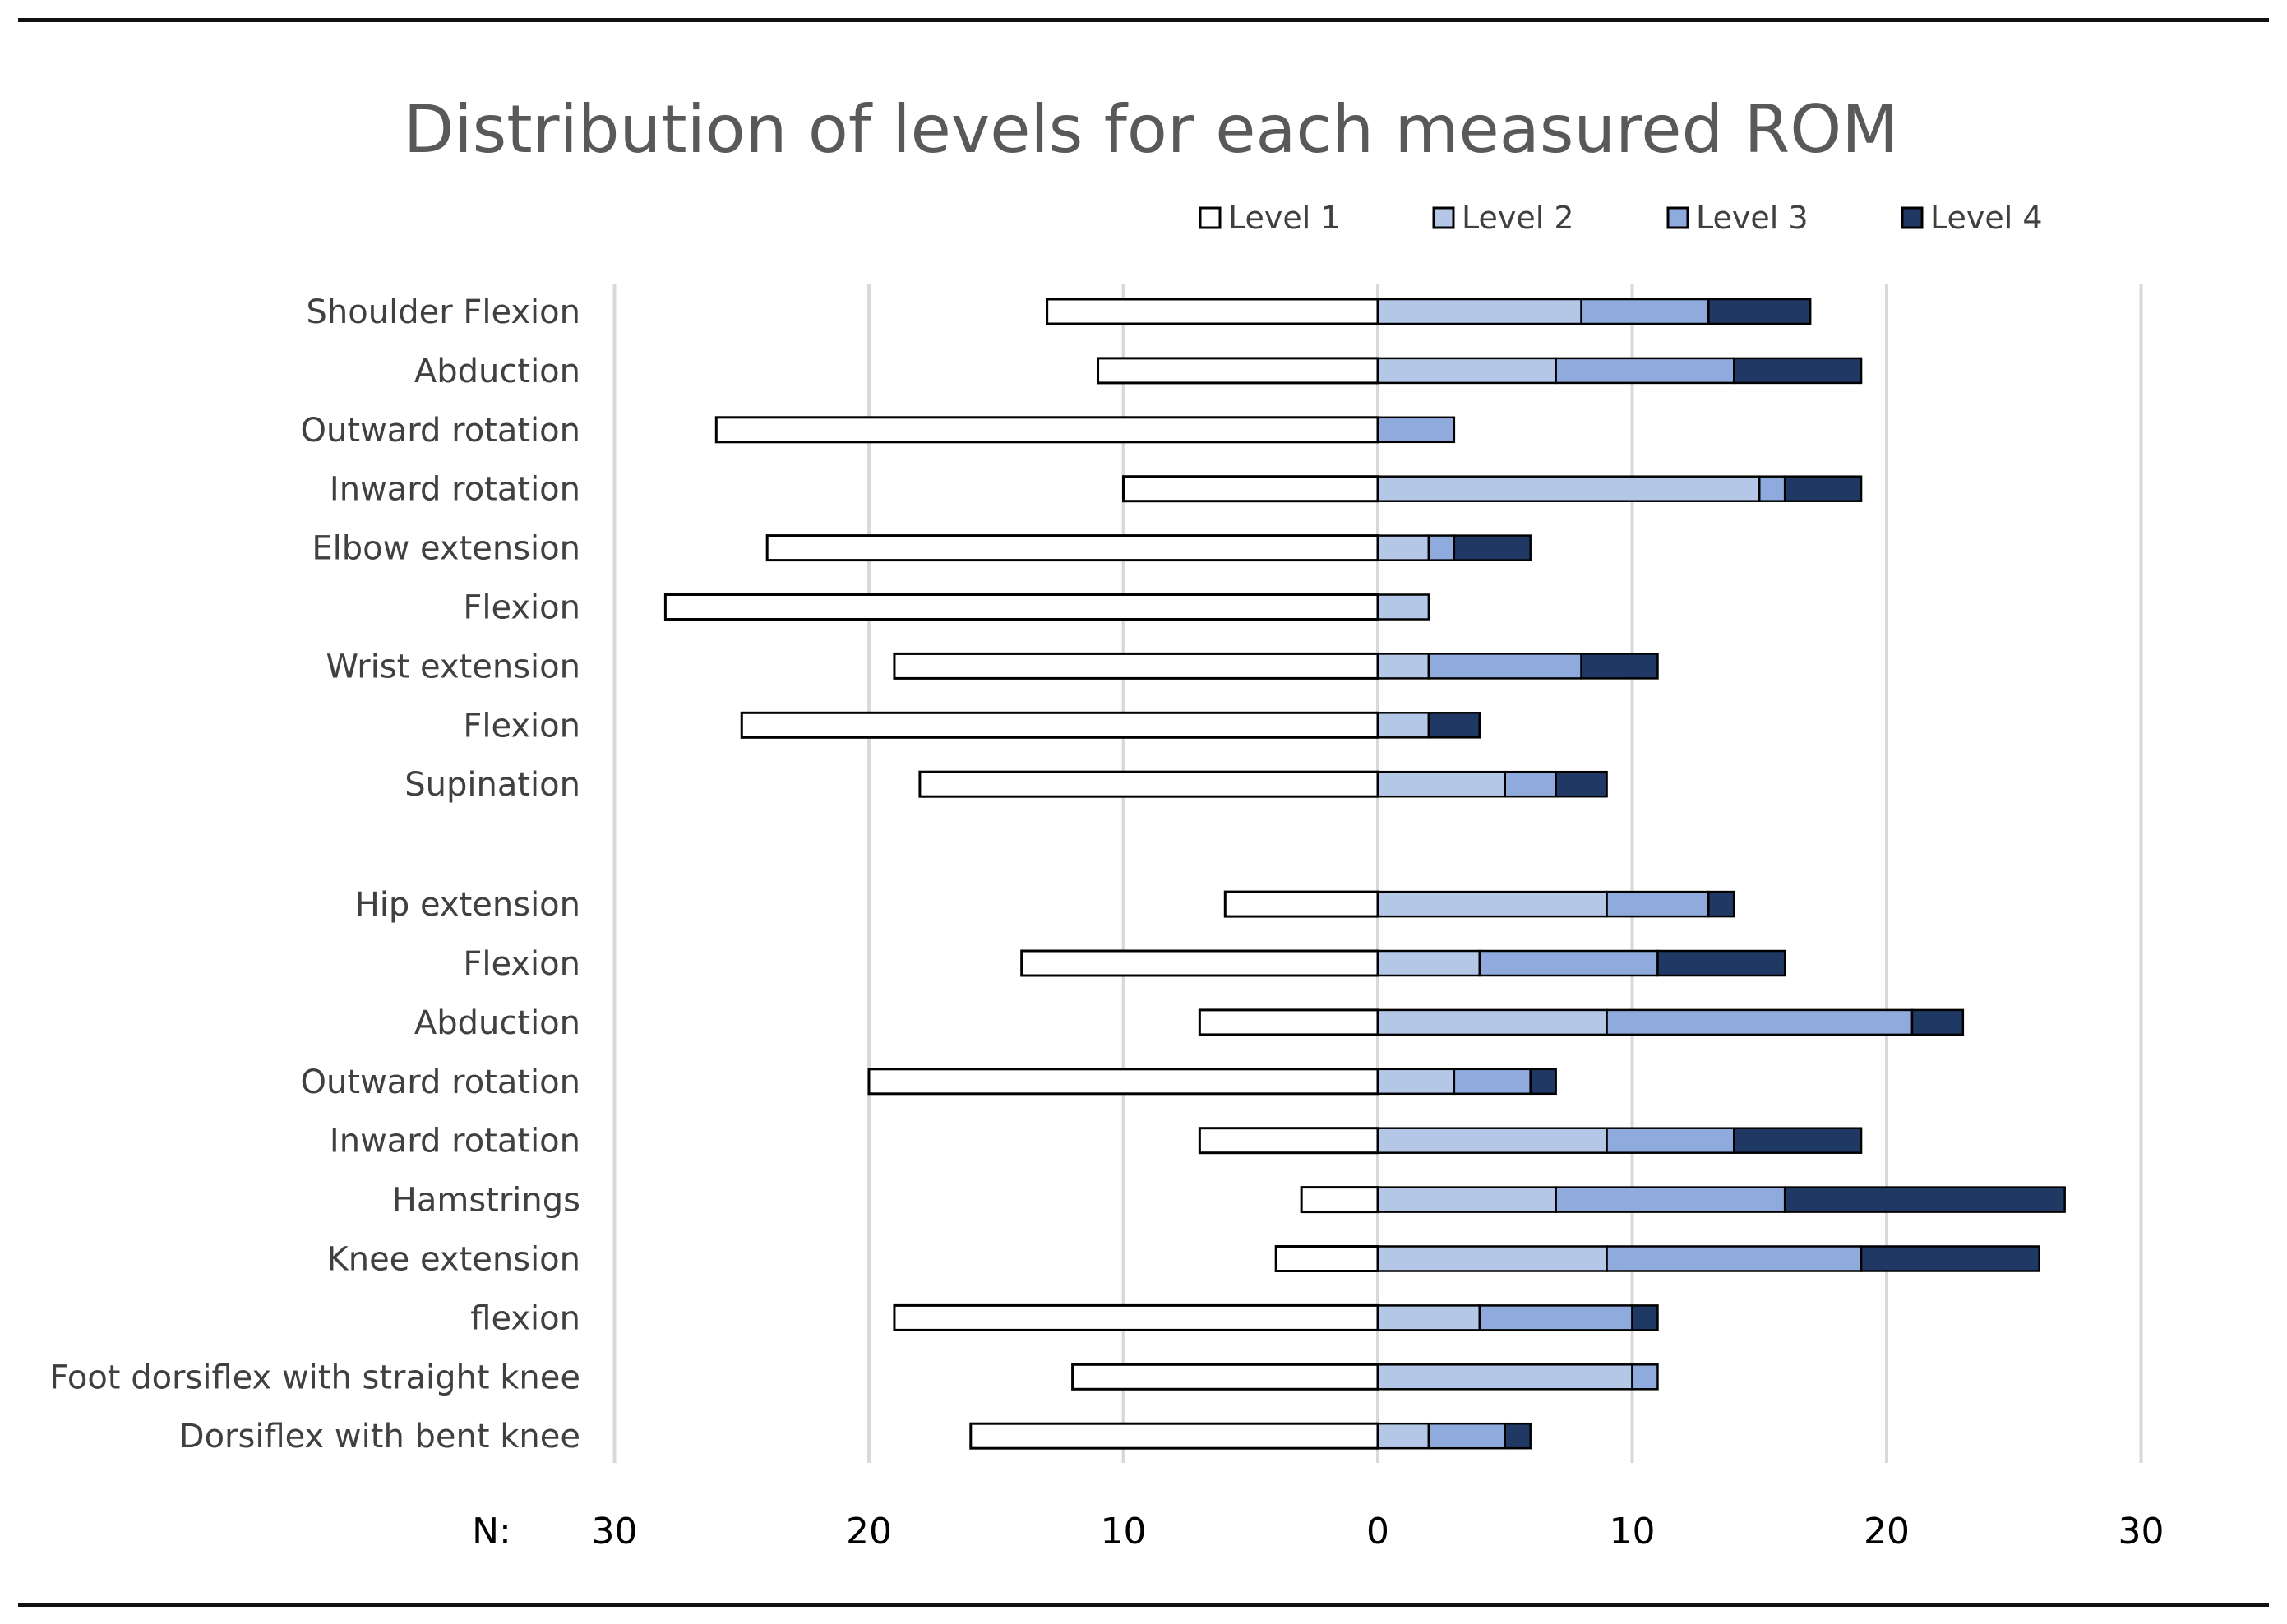  Describe the element at coordinates (379, 1437) in the screenshot. I see `category-label-18: Dorsiflex with bent knee` at that location.